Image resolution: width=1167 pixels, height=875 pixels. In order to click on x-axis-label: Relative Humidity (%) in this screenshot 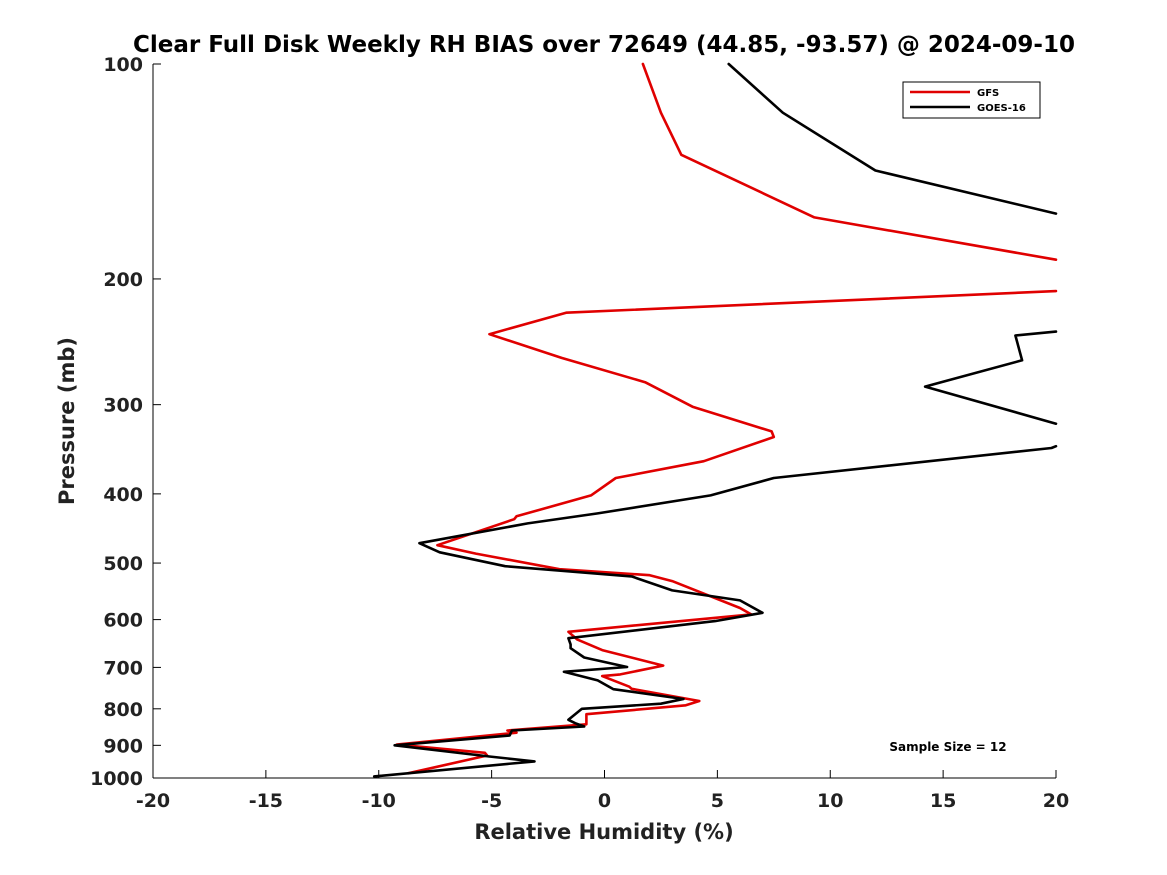, I will do `click(603, 832)`.